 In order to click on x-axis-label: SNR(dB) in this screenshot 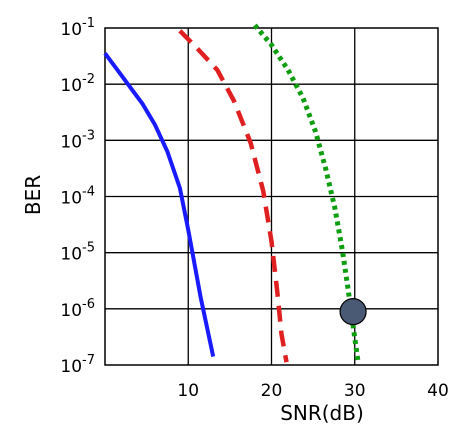, I will do `click(322, 413)`.